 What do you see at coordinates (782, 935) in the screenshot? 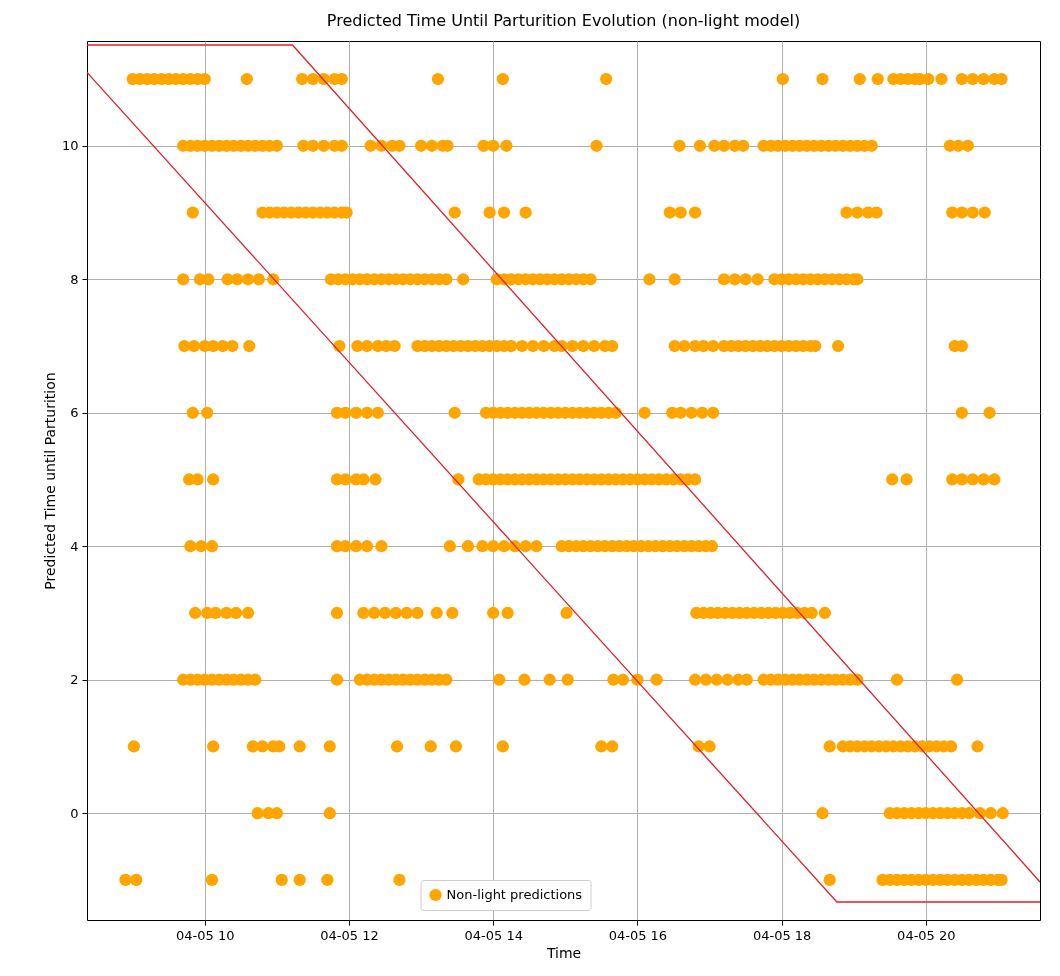
I see `x-tick-label: 04-05 18` at bounding box center [782, 935].